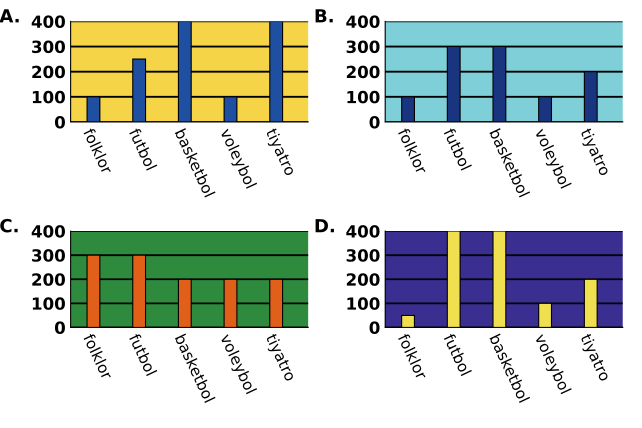  What do you see at coordinates (324, 15) in the screenshot?
I see `chart-title: B.` at bounding box center [324, 15].